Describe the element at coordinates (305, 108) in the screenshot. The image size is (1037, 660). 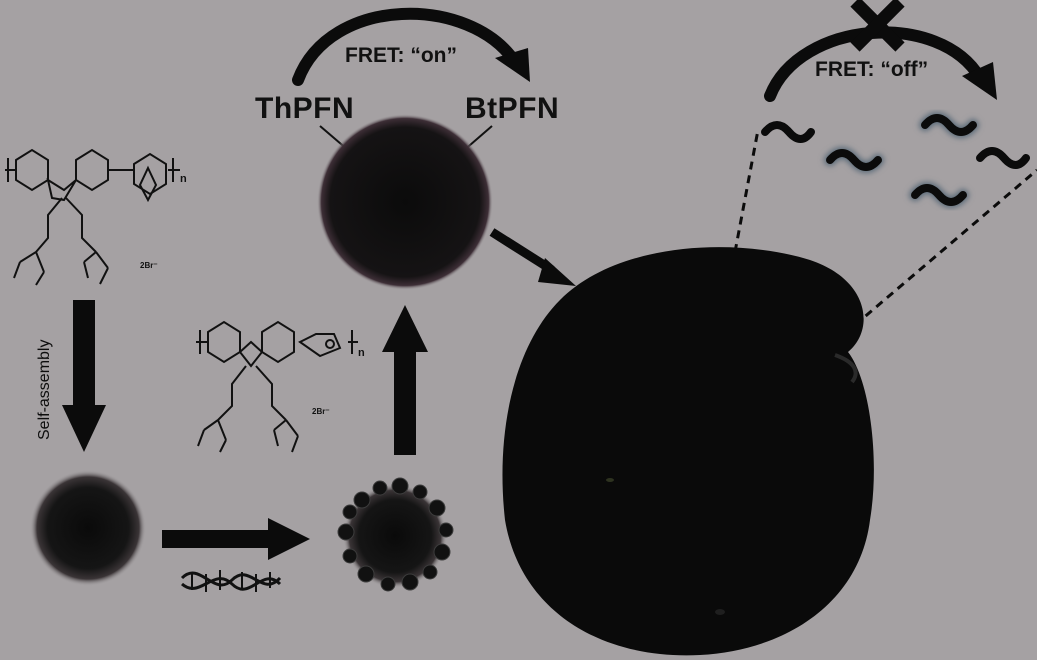
I see `thpfn-label: ThPFN` at that location.